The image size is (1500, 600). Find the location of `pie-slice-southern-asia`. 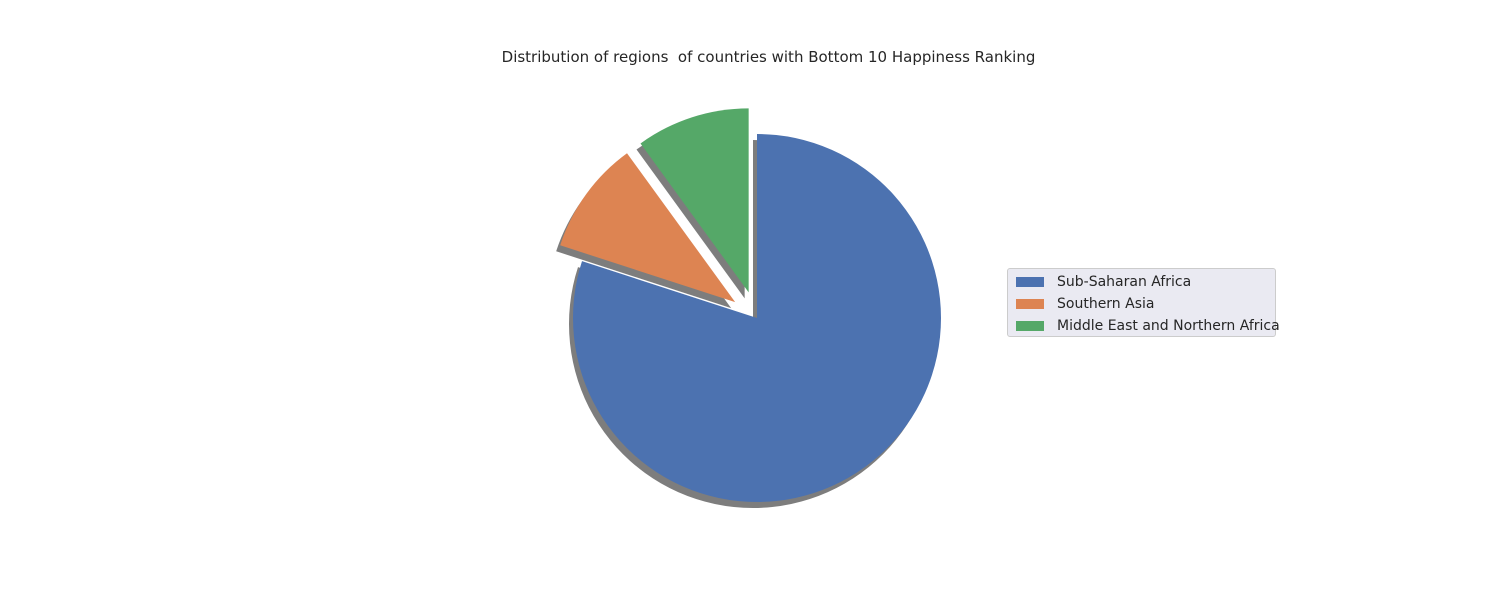

pie-slice-southern-asia is located at coordinates (648, 228).